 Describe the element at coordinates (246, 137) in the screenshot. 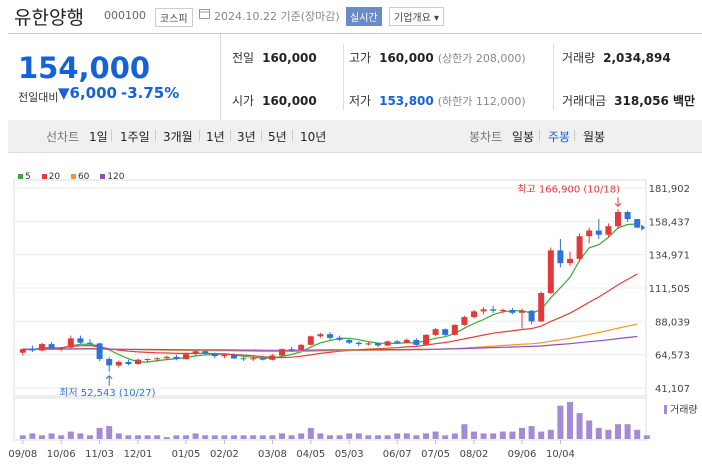

I see `tab-3years: 3년` at that location.